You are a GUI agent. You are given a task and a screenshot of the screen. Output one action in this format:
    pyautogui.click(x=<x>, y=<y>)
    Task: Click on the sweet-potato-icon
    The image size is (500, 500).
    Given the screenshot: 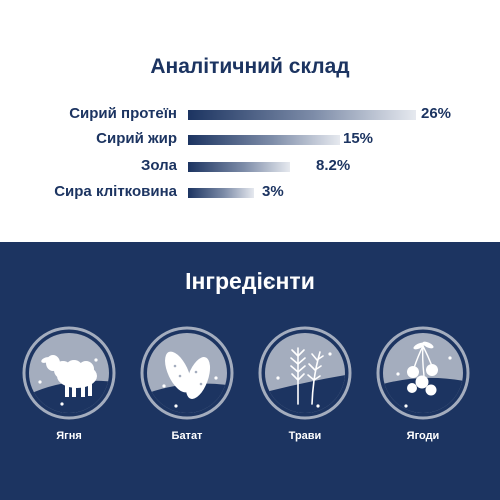 What is the action you would take?
    pyautogui.click(x=187, y=373)
    